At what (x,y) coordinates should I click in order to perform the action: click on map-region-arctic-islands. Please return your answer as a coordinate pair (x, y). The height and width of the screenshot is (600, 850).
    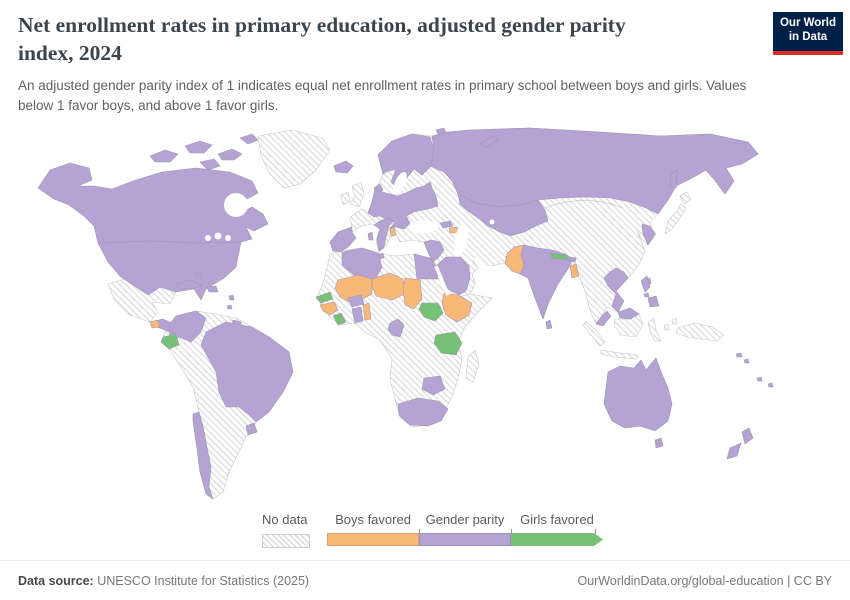
    Looking at the image, I should click on (204, 152).